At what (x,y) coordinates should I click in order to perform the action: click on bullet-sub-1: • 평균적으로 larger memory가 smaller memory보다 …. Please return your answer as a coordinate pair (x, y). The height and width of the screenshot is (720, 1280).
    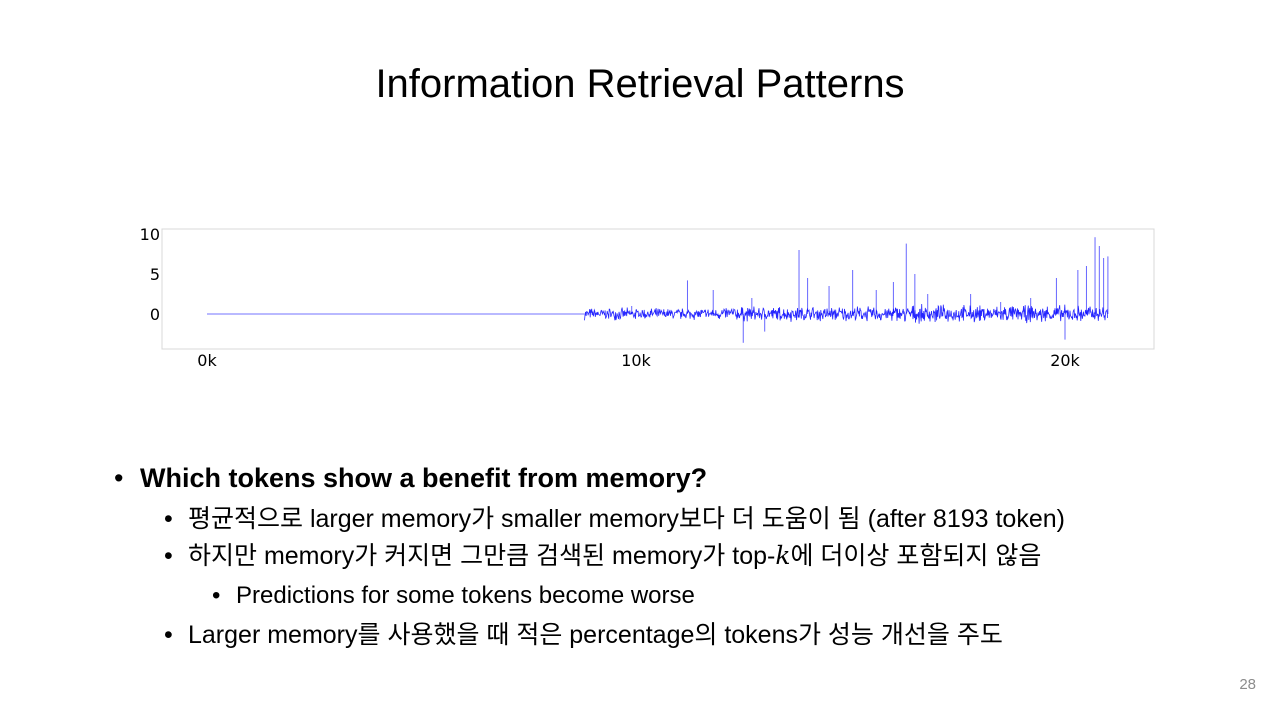
    Looking at the image, I should click on (614, 519).